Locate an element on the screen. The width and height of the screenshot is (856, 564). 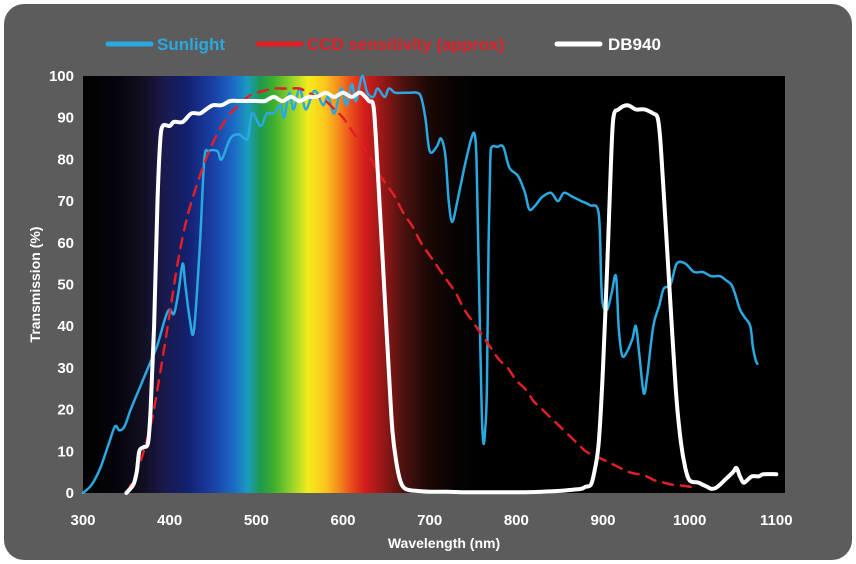
legend-label: CCD sensitivity (approx) is located at coordinates (405, 44).